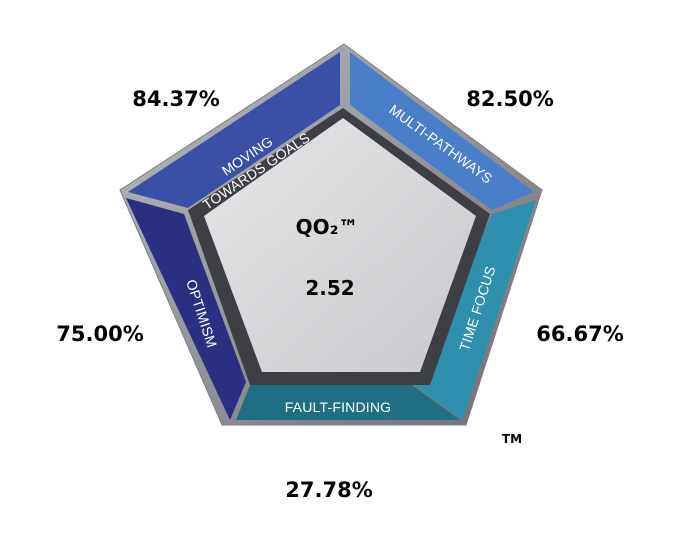 This screenshot has width=680, height=538. What do you see at coordinates (328, 490) in the screenshot?
I see `percent-fault-finding: 27.78%` at bounding box center [328, 490].